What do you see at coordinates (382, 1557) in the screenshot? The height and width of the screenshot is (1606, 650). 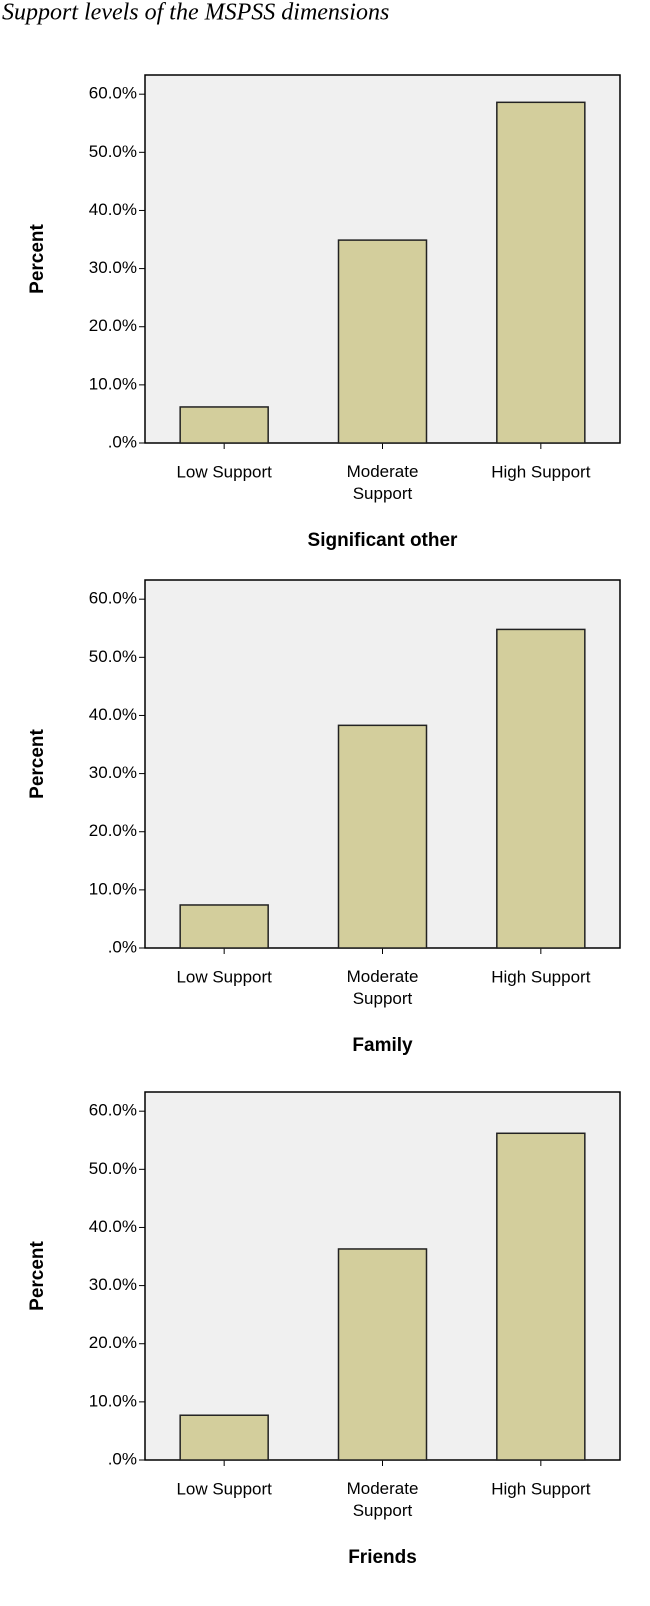 I see `x-axis-label: Friends` at bounding box center [382, 1557].